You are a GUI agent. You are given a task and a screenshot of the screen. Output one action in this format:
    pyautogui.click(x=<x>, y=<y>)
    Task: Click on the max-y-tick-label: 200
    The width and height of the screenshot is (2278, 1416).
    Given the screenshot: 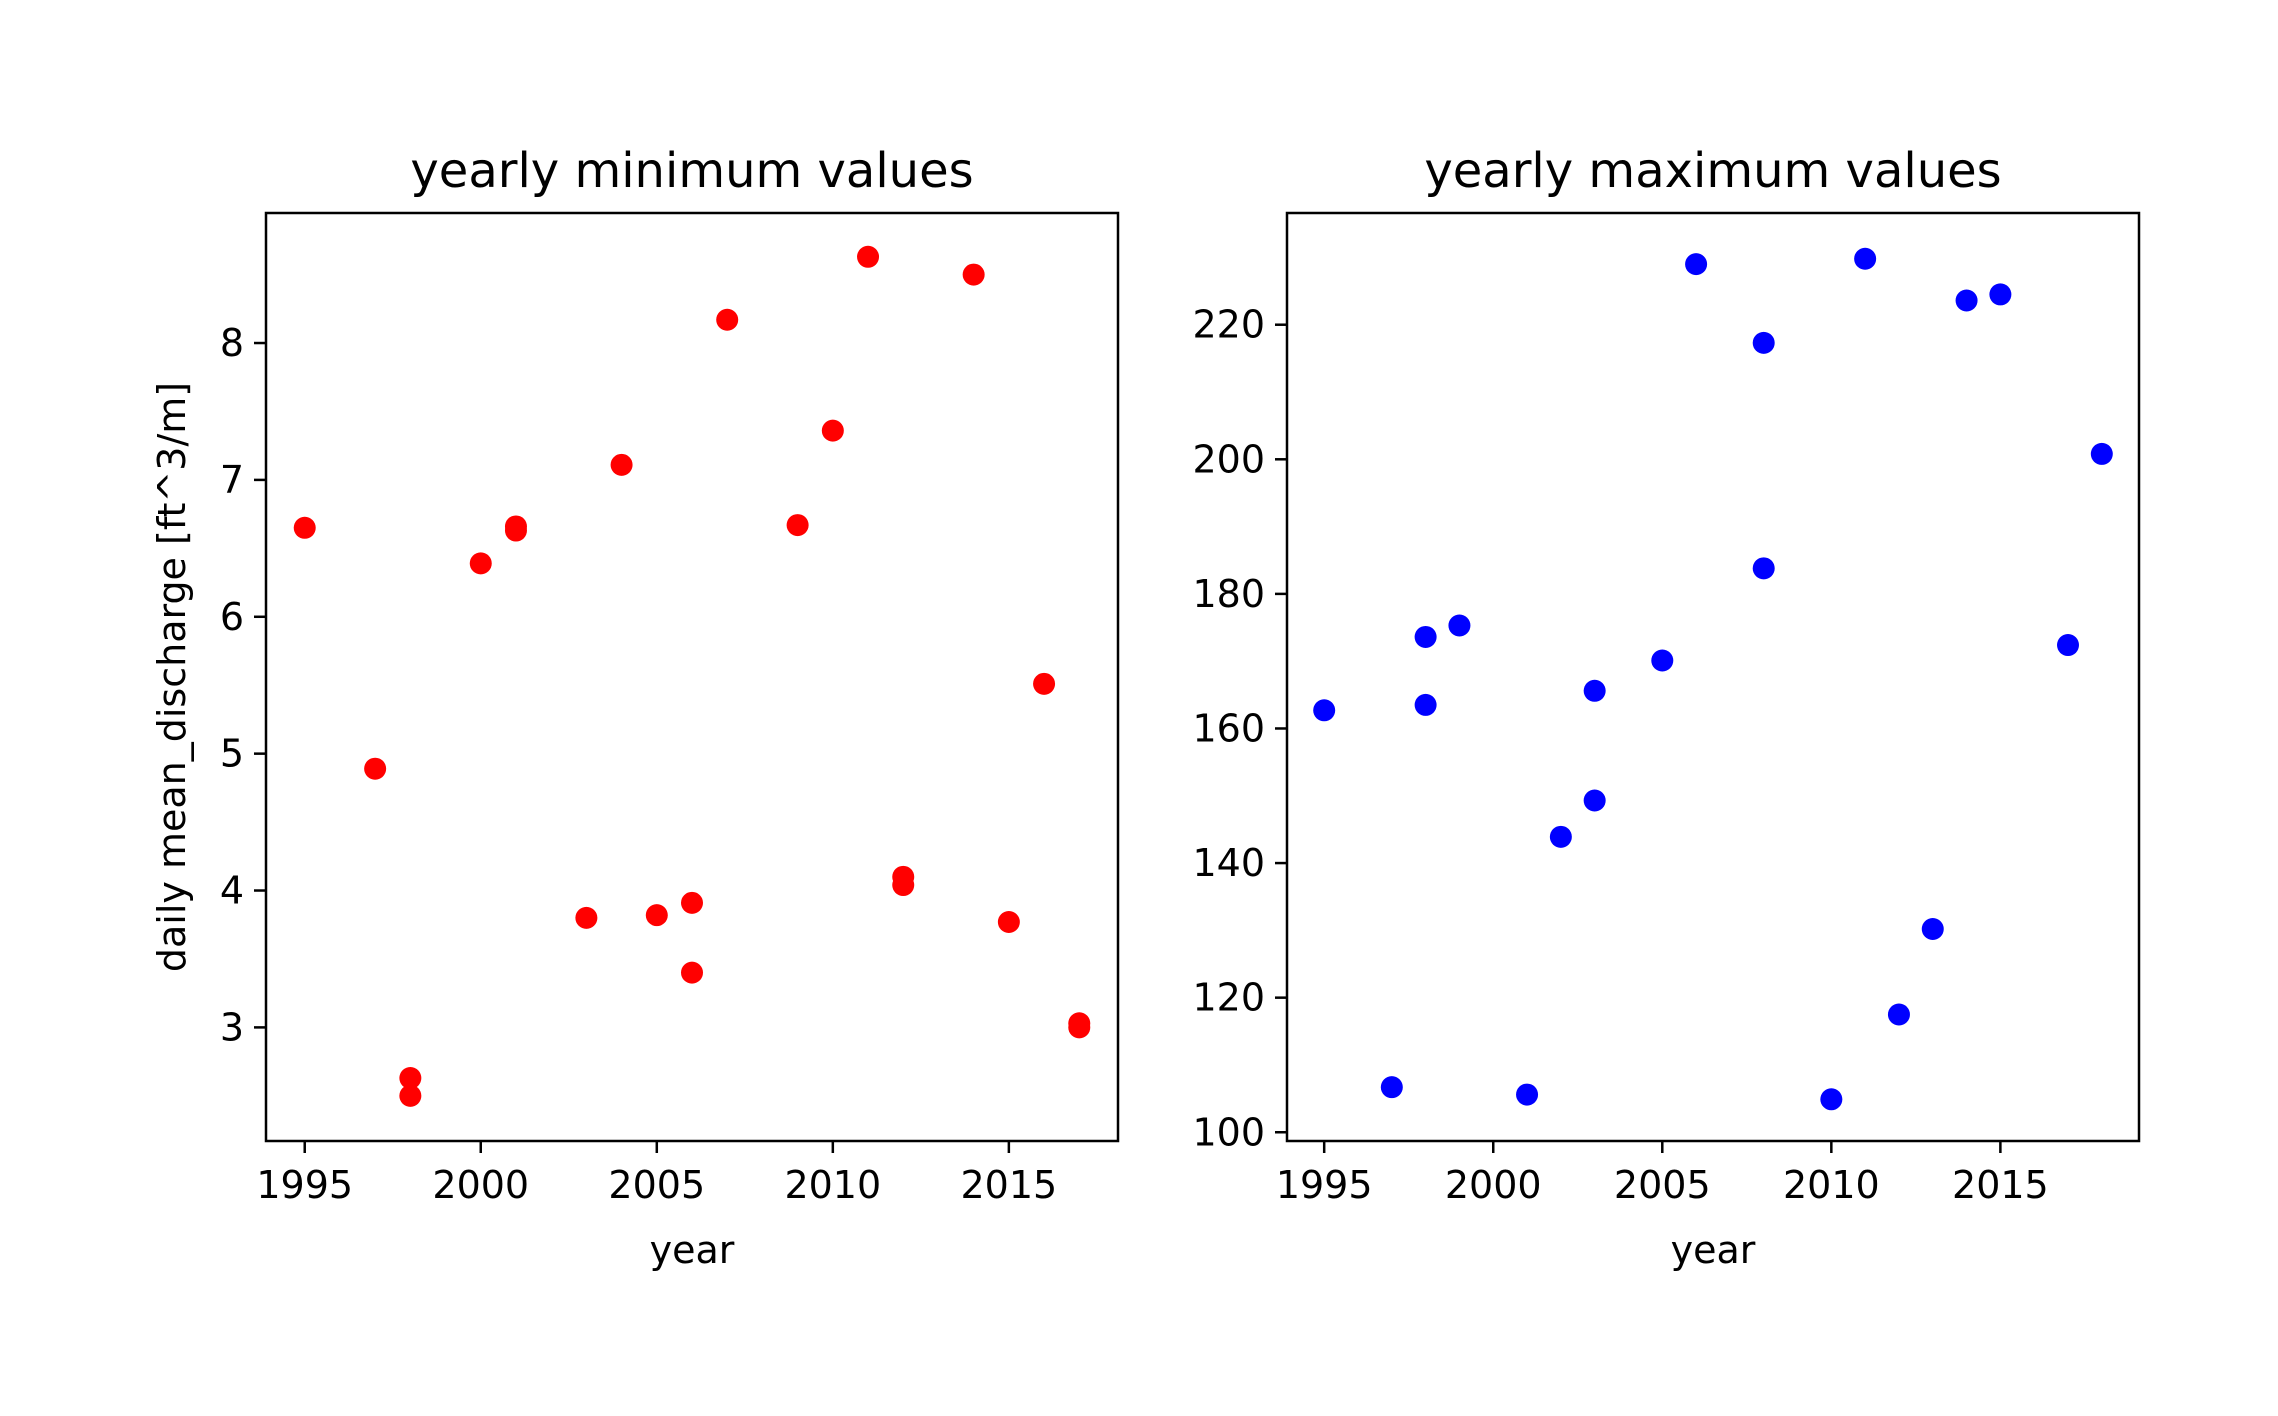 What is the action you would take?
    pyautogui.click(x=1228, y=459)
    